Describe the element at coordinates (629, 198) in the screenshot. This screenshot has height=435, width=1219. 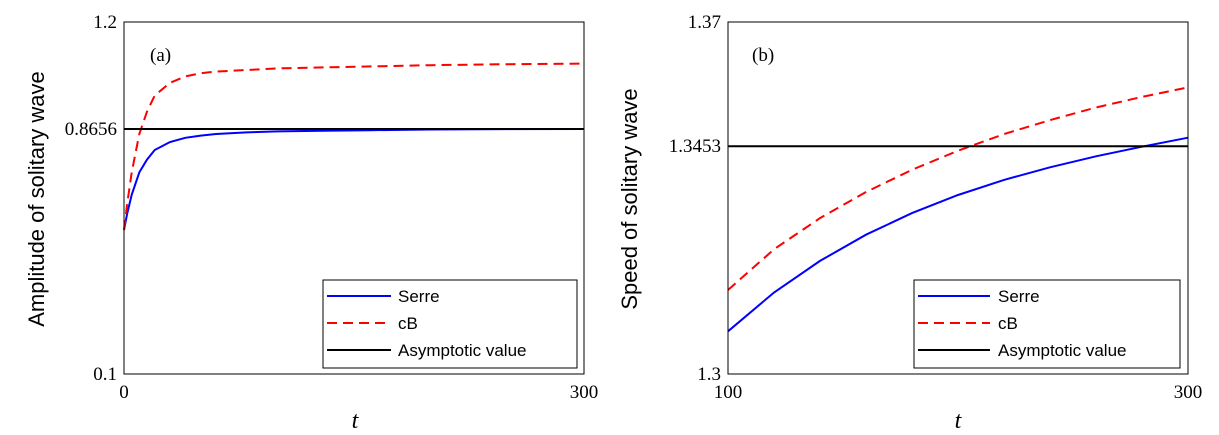
I see `y-axis-label: Speed of solitary wave` at that location.